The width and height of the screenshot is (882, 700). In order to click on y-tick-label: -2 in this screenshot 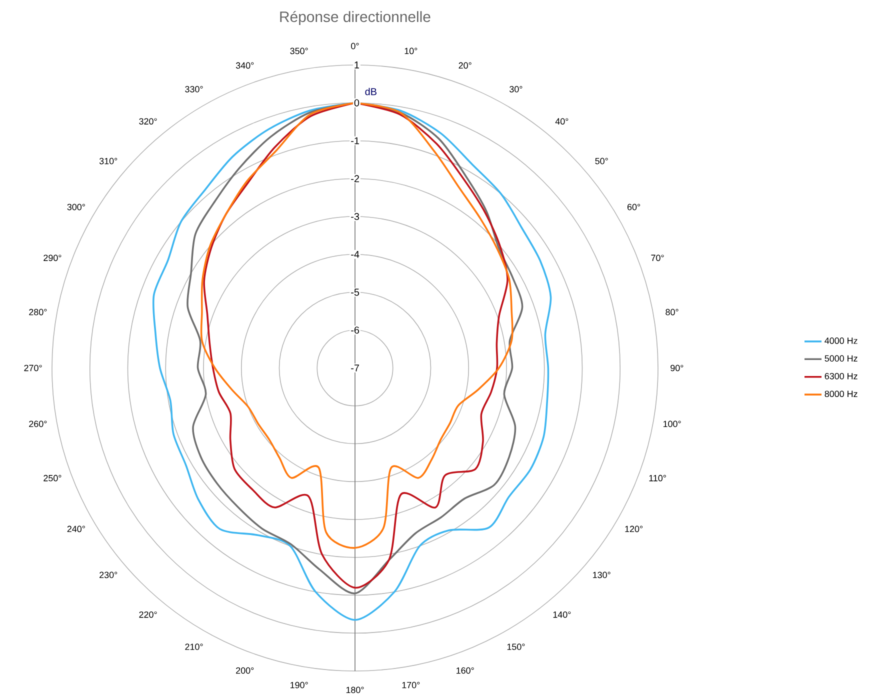, I will do `click(355, 178)`.